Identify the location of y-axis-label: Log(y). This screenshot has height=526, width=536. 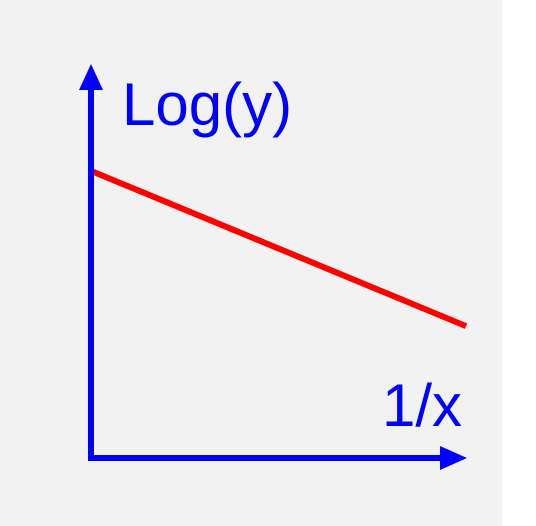
(207, 104).